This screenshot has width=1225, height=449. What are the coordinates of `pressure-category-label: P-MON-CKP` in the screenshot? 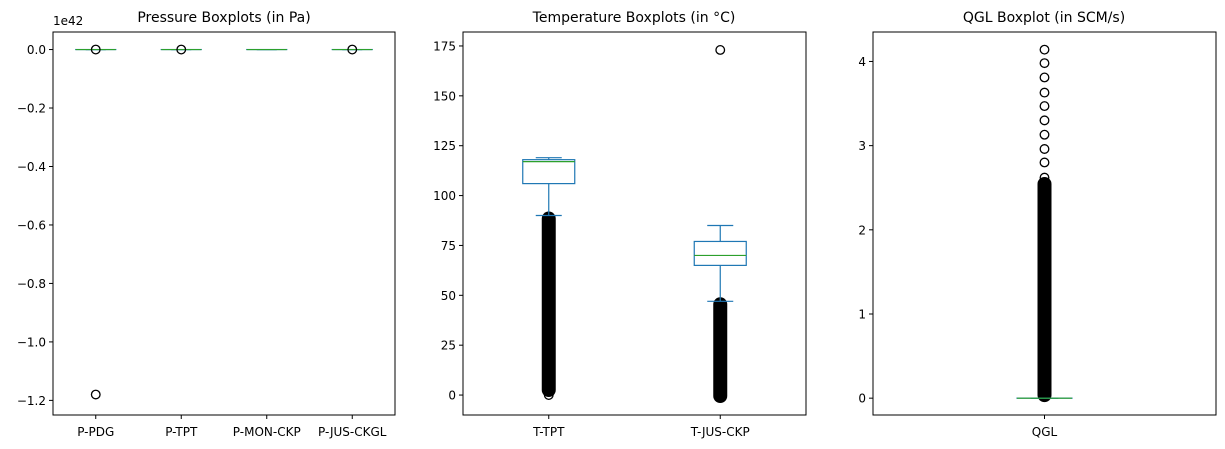 It's located at (267, 432).